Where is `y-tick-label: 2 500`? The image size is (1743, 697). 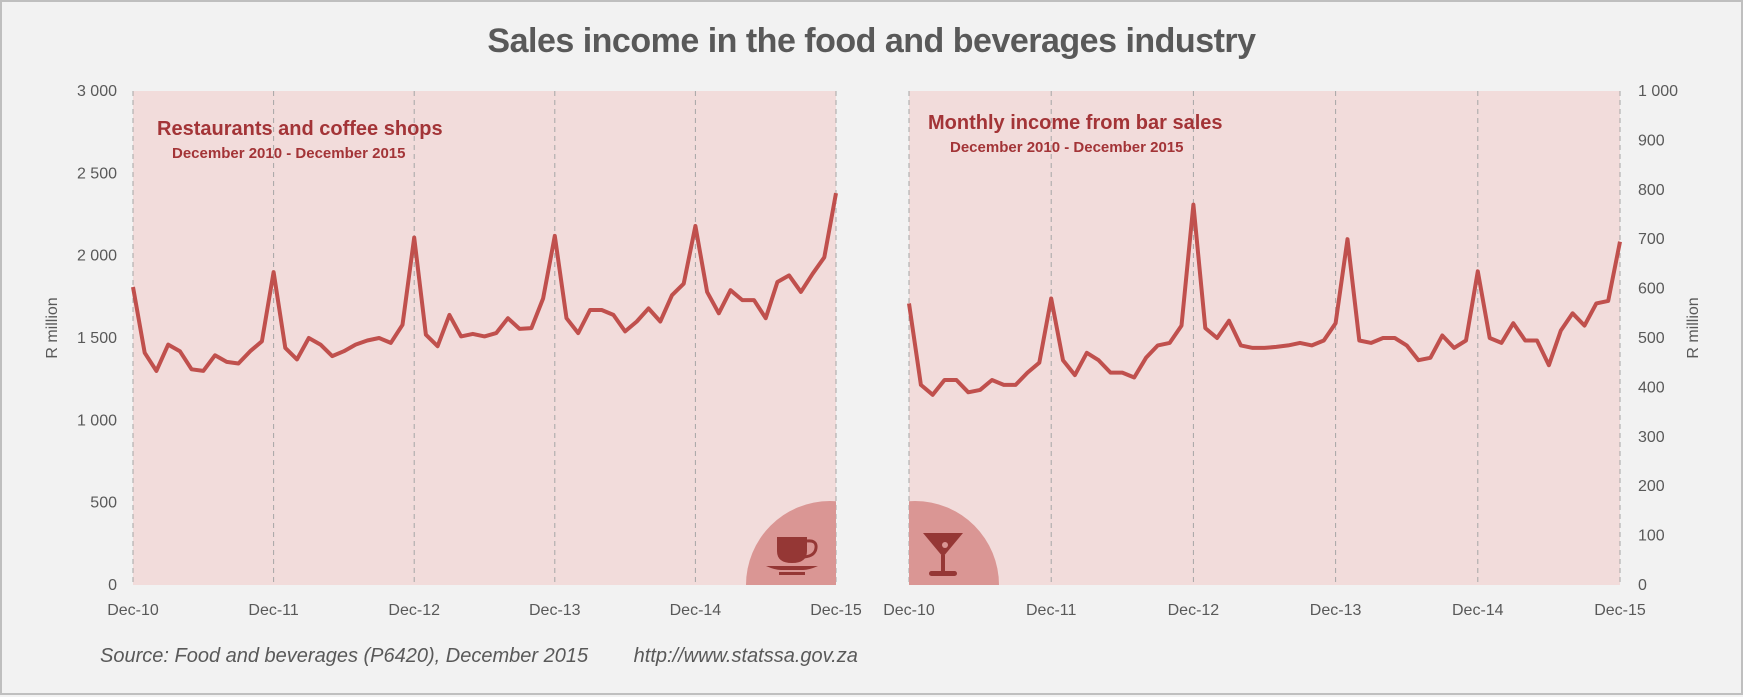 y-tick-label: 2 500 is located at coordinates (97, 173).